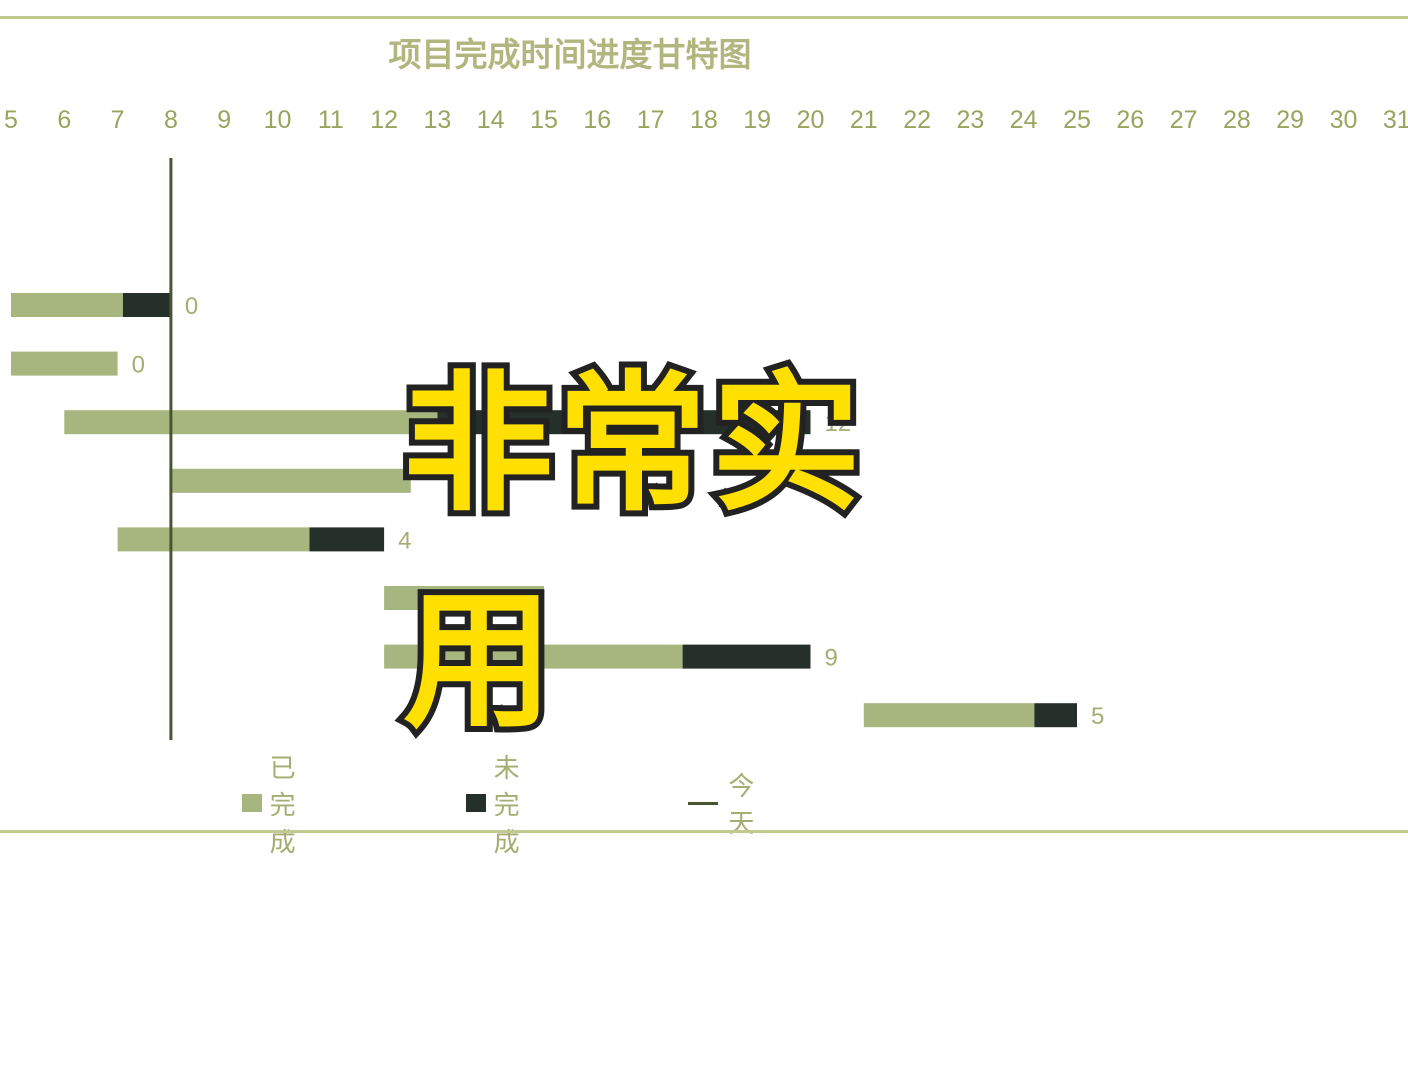  What do you see at coordinates (811, 120) in the screenshot?
I see `x-tick-label: 20` at bounding box center [811, 120].